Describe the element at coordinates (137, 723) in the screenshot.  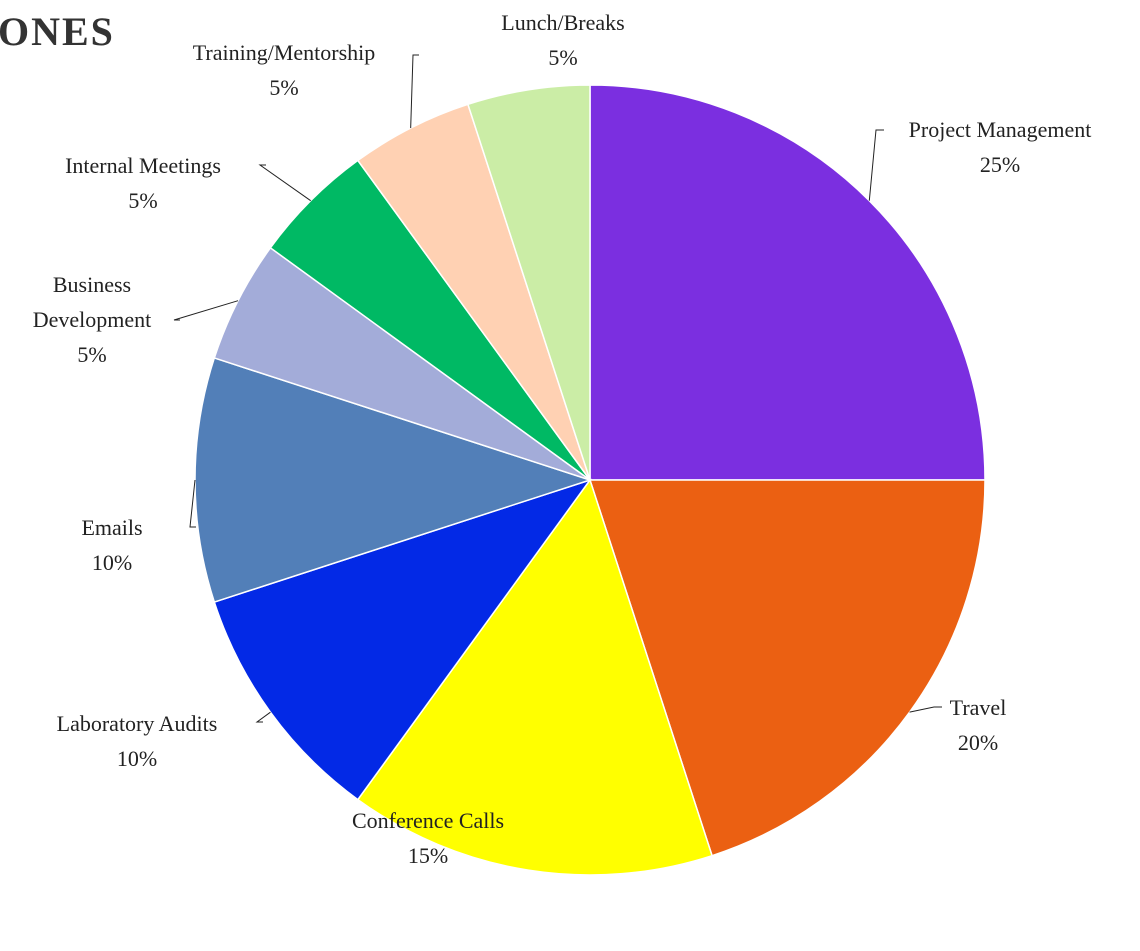
I see `category-label: Laboratory Audits` at that location.